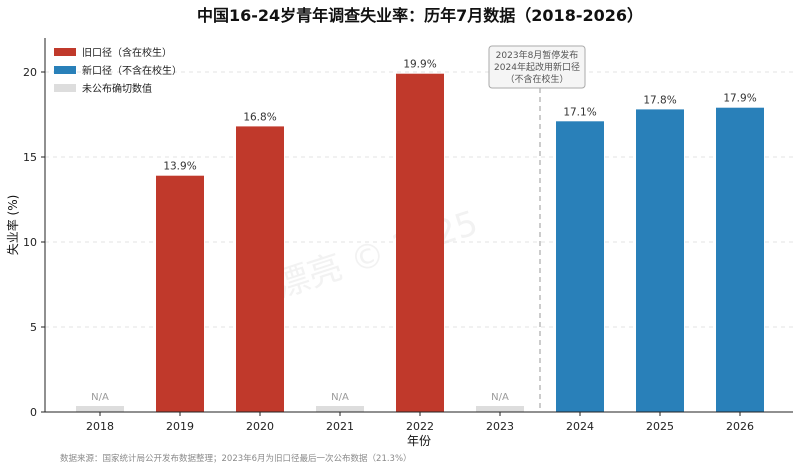  Describe the element at coordinates (180, 293) in the screenshot. I see `bar-2019` at that location.